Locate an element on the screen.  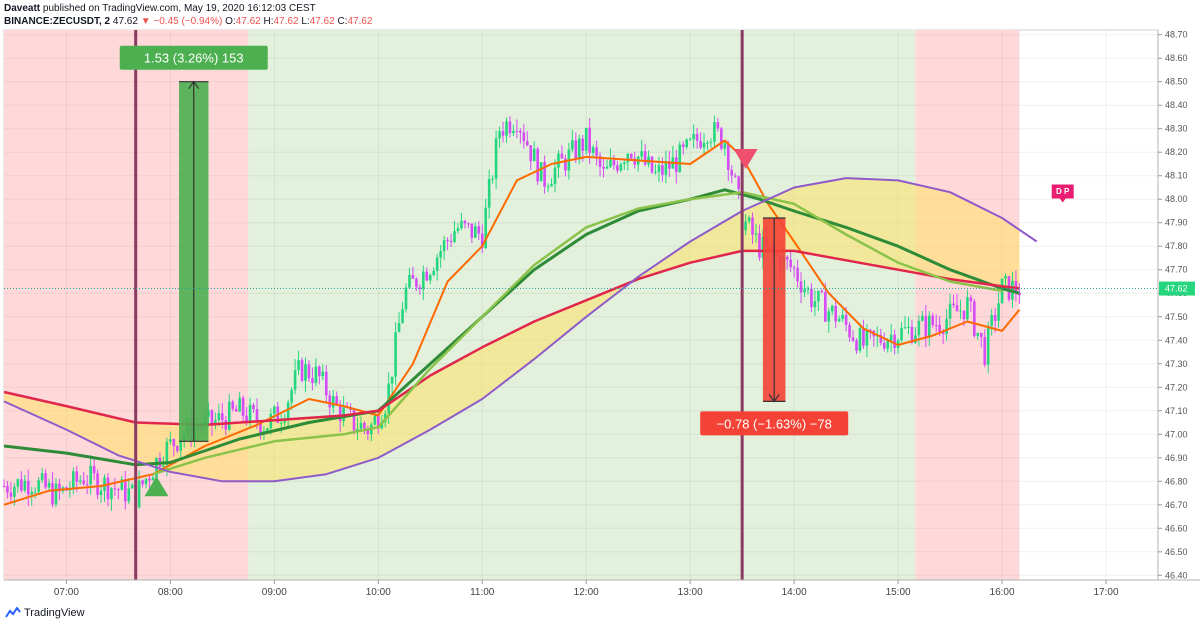
price-change: ▼ −0.45 (−0.94%) is located at coordinates (181, 21).